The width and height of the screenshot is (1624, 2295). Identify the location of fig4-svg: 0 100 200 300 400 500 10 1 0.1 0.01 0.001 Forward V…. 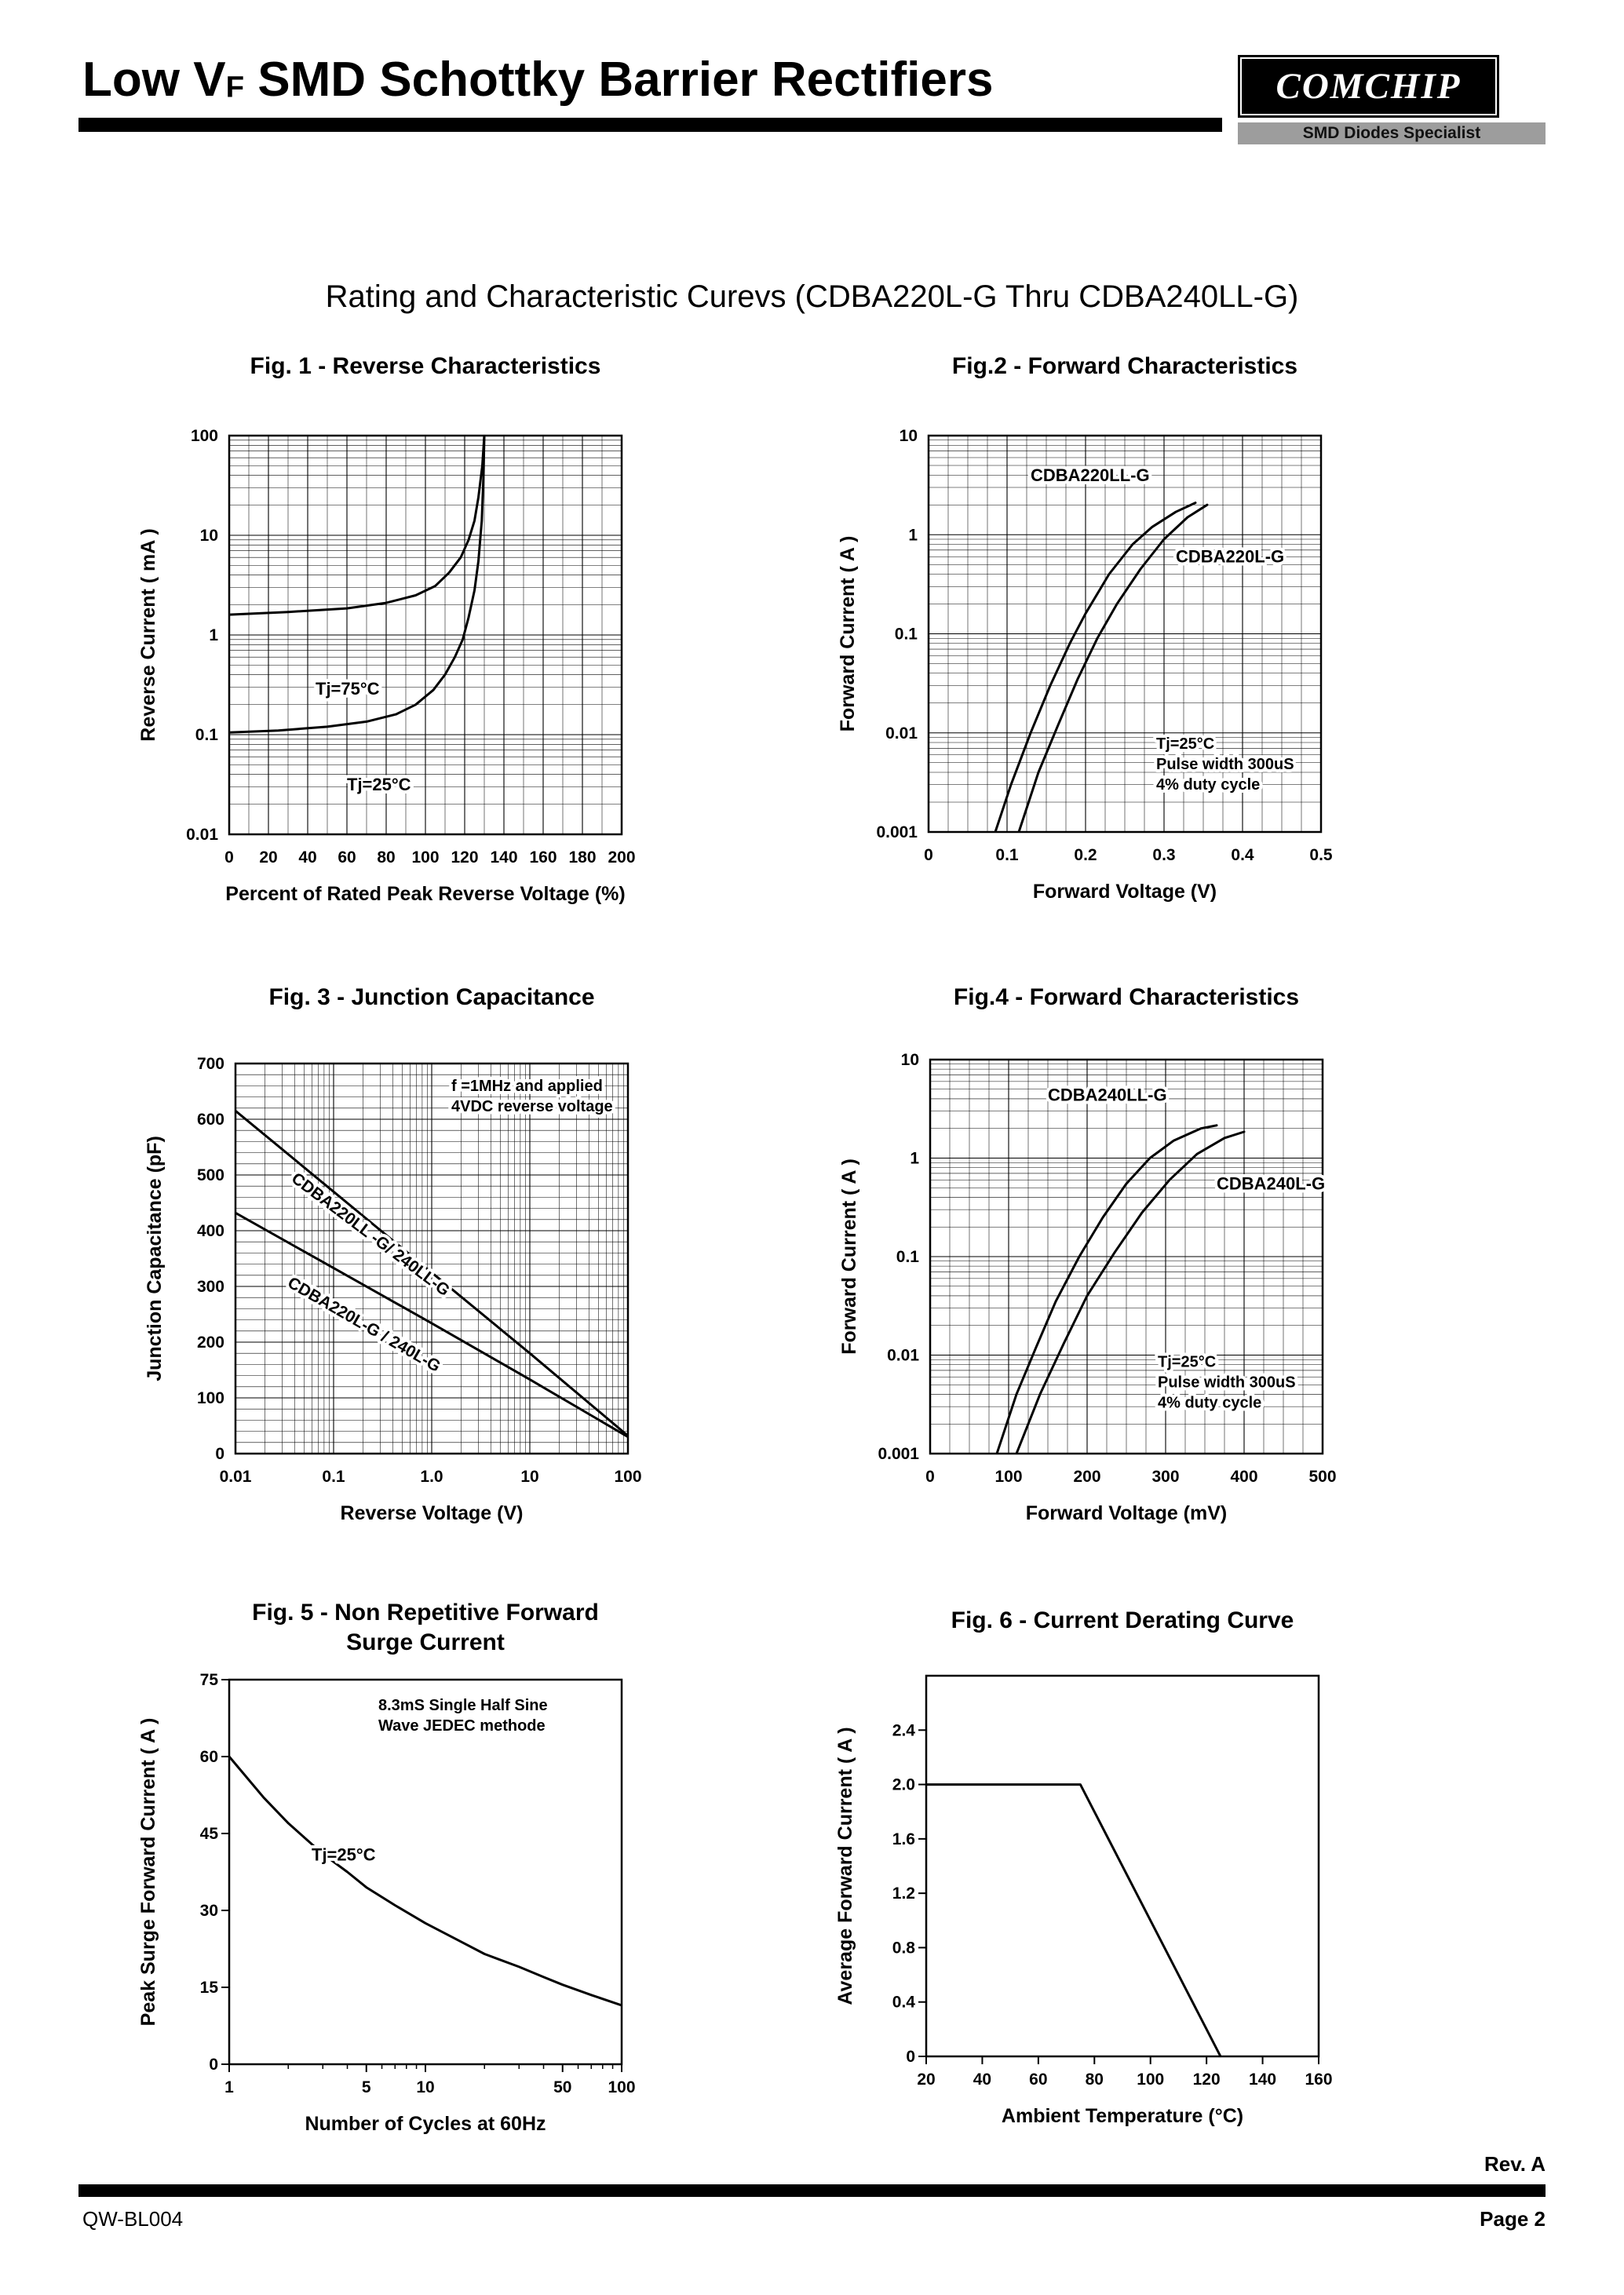
(1088, 1287).